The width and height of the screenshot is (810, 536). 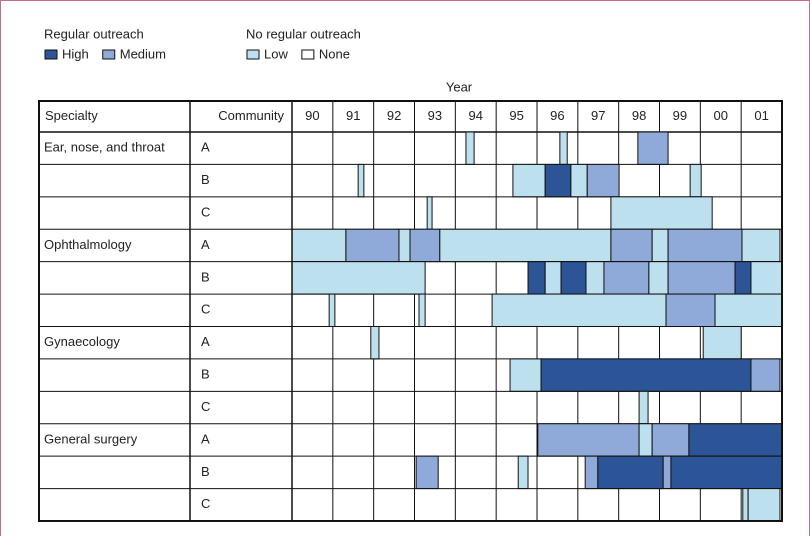 What do you see at coordinates (639, 115) in the screenshot?
I see `year-label: 98` at bounding box center [639, 115].